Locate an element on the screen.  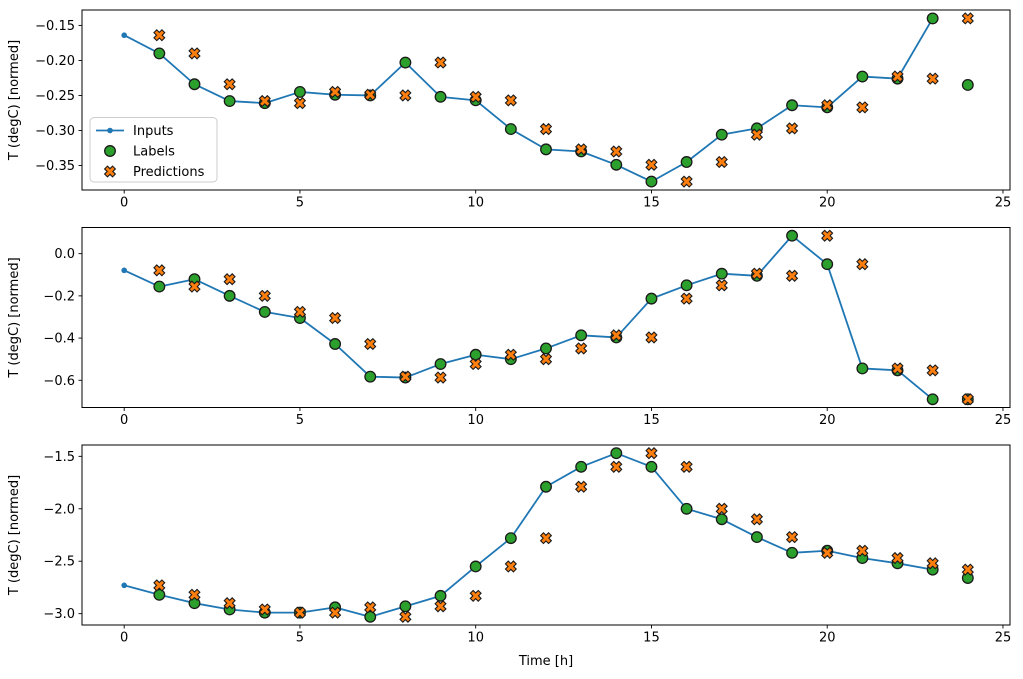
y-ticks: −0.15 −0.20 −0.25 −0.30 −0.35 is located at coordinates (58, 96).